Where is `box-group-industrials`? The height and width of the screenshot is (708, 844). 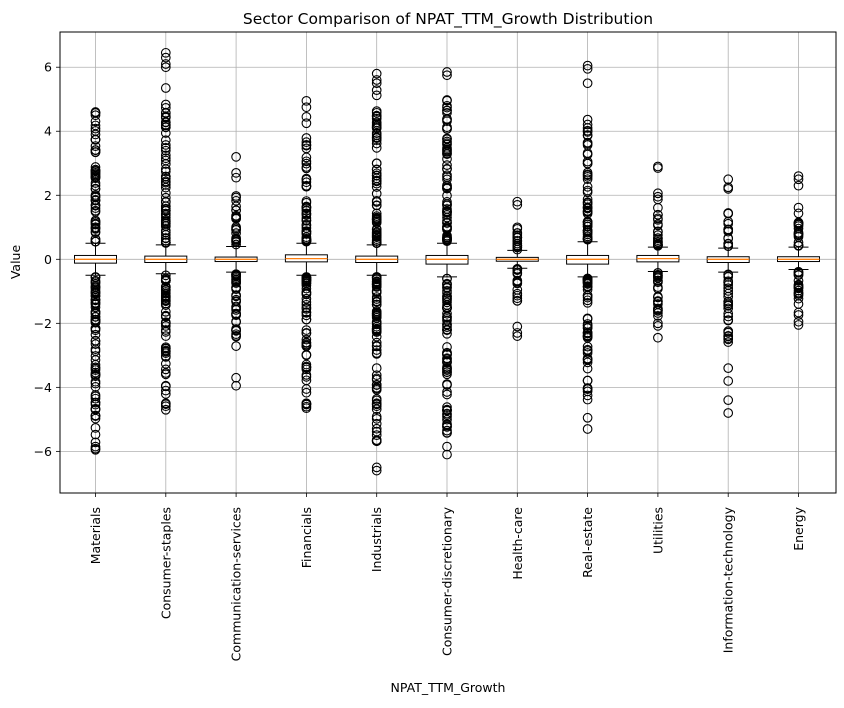 box-group-industrials is located at coordinates (377, 272).